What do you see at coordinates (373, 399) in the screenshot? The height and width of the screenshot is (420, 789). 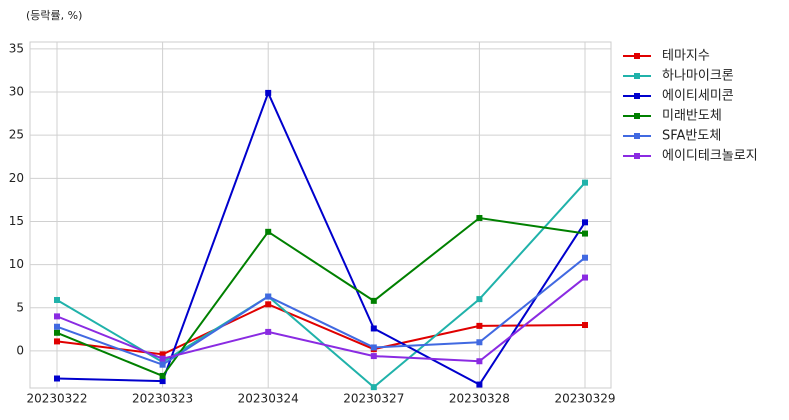 I see `x-tick-label: 20230327` at bounding box center [373, 399].